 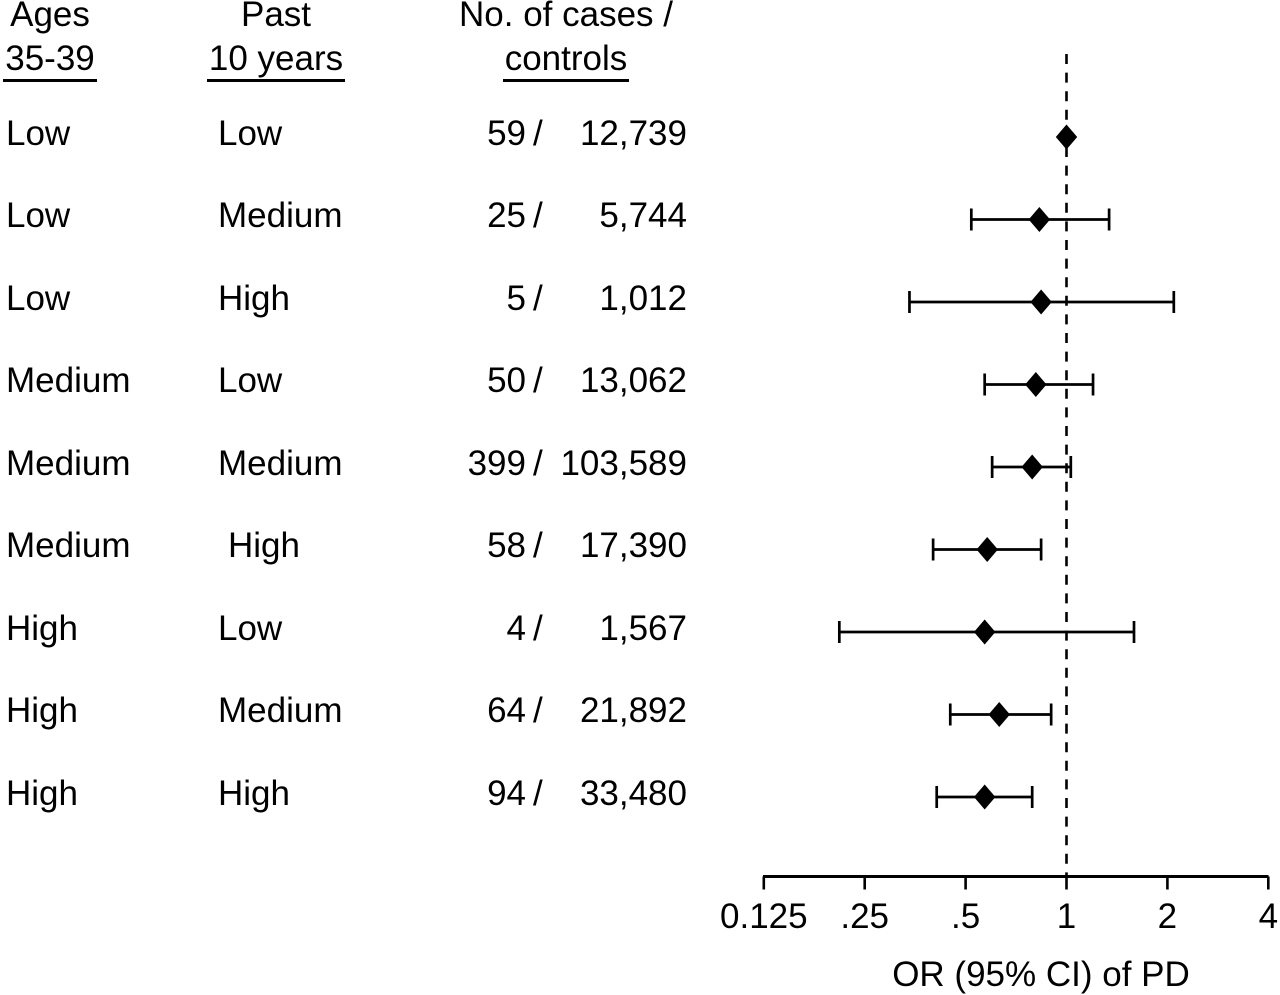 What do you see at coordinates (633, 380) in the screenshot?
I see `row-controls-value: 13,062` at bounding box center [633, 380].